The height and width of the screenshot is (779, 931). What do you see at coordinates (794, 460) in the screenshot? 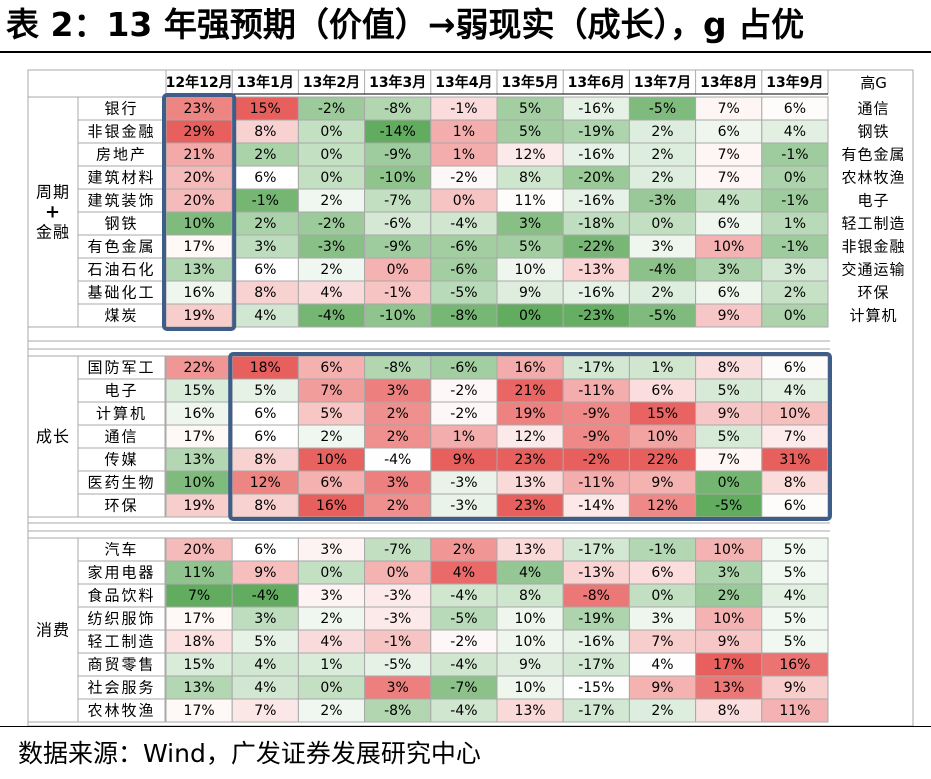
I see `cell-value: 31%` at bounding box center [794, 460].